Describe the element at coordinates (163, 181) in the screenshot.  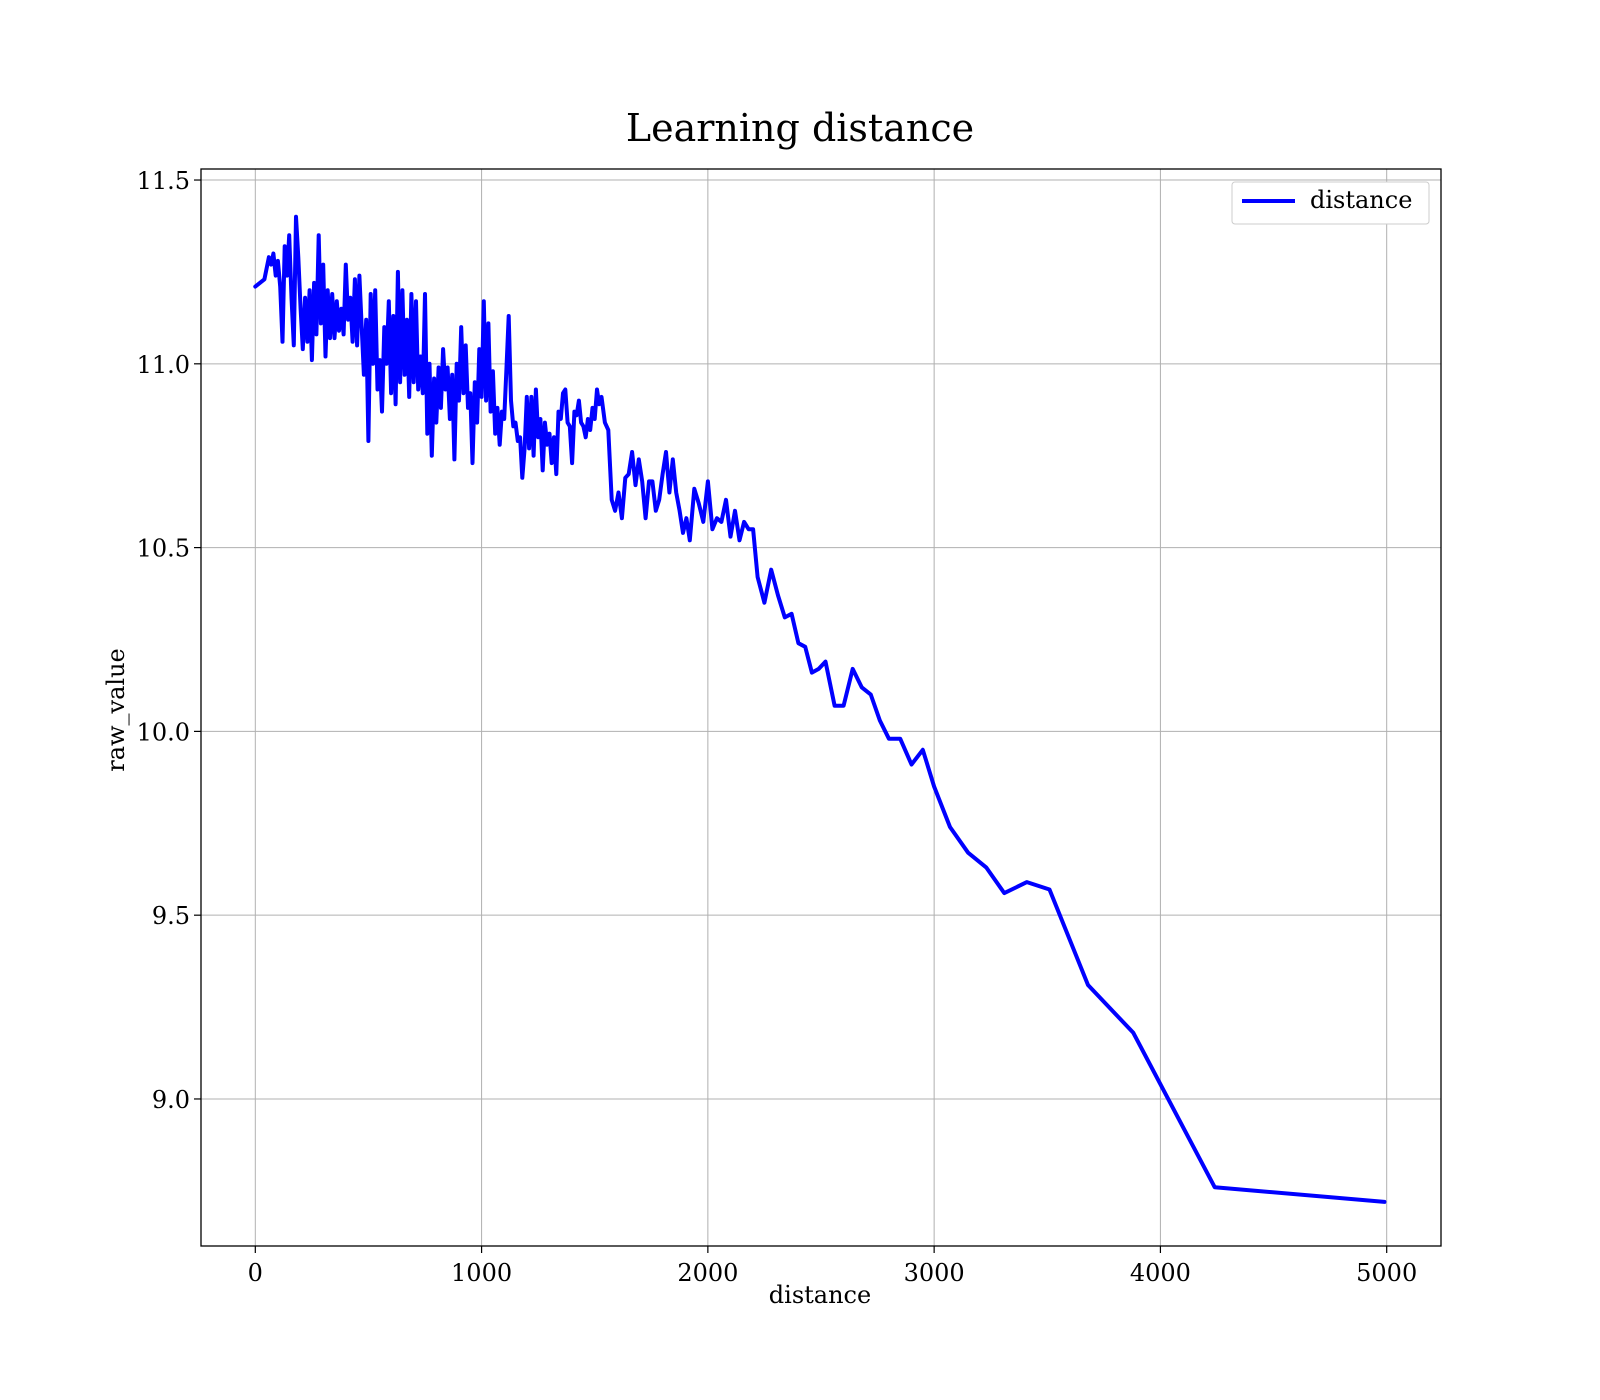
I see `y-tick-label: 11.5` at that location.